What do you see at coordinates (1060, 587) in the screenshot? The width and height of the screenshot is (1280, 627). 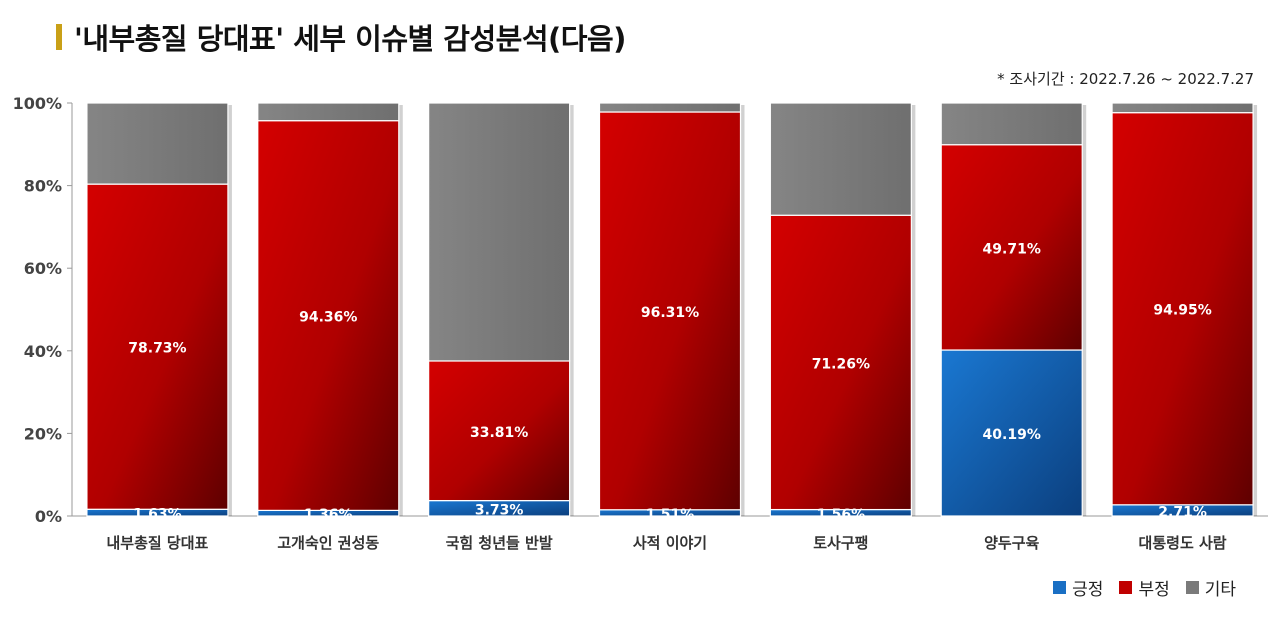 I see `legend-swatch-positive` at bounding box center [1060, 587].